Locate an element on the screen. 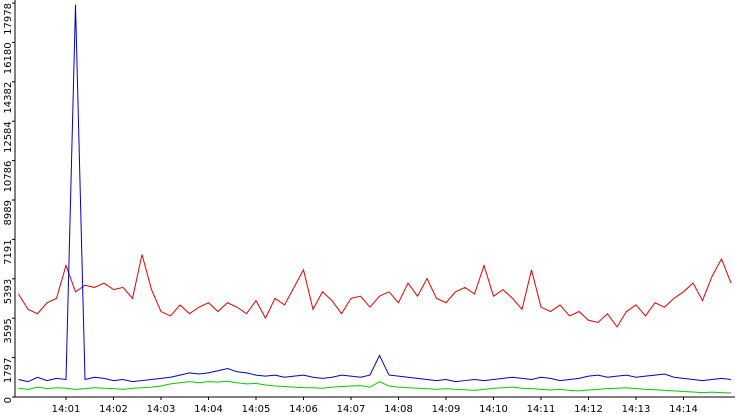 The height and width of the screenshot is (415, 735). y-tick-label: 12584 is located at coordinates (8, 137).